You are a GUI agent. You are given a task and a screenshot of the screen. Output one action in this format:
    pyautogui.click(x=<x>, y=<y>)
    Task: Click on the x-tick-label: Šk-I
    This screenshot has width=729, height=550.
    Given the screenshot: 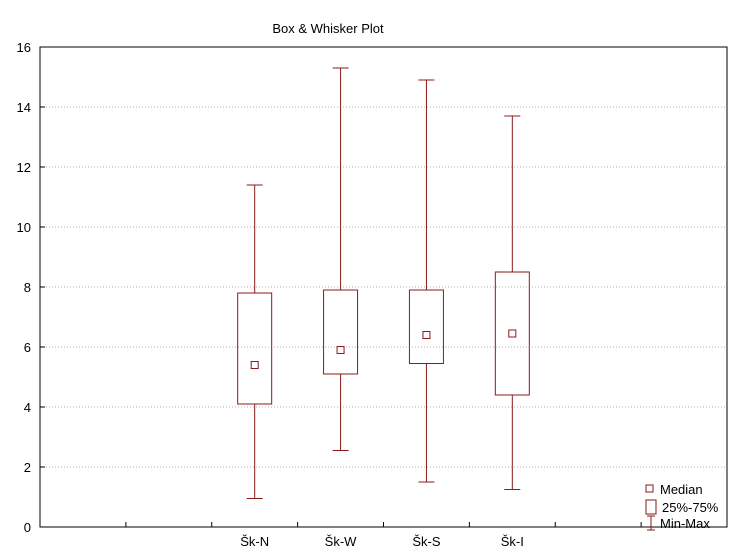 What is the action you would take?
    pyautogui.click(x=512, y=541)
    